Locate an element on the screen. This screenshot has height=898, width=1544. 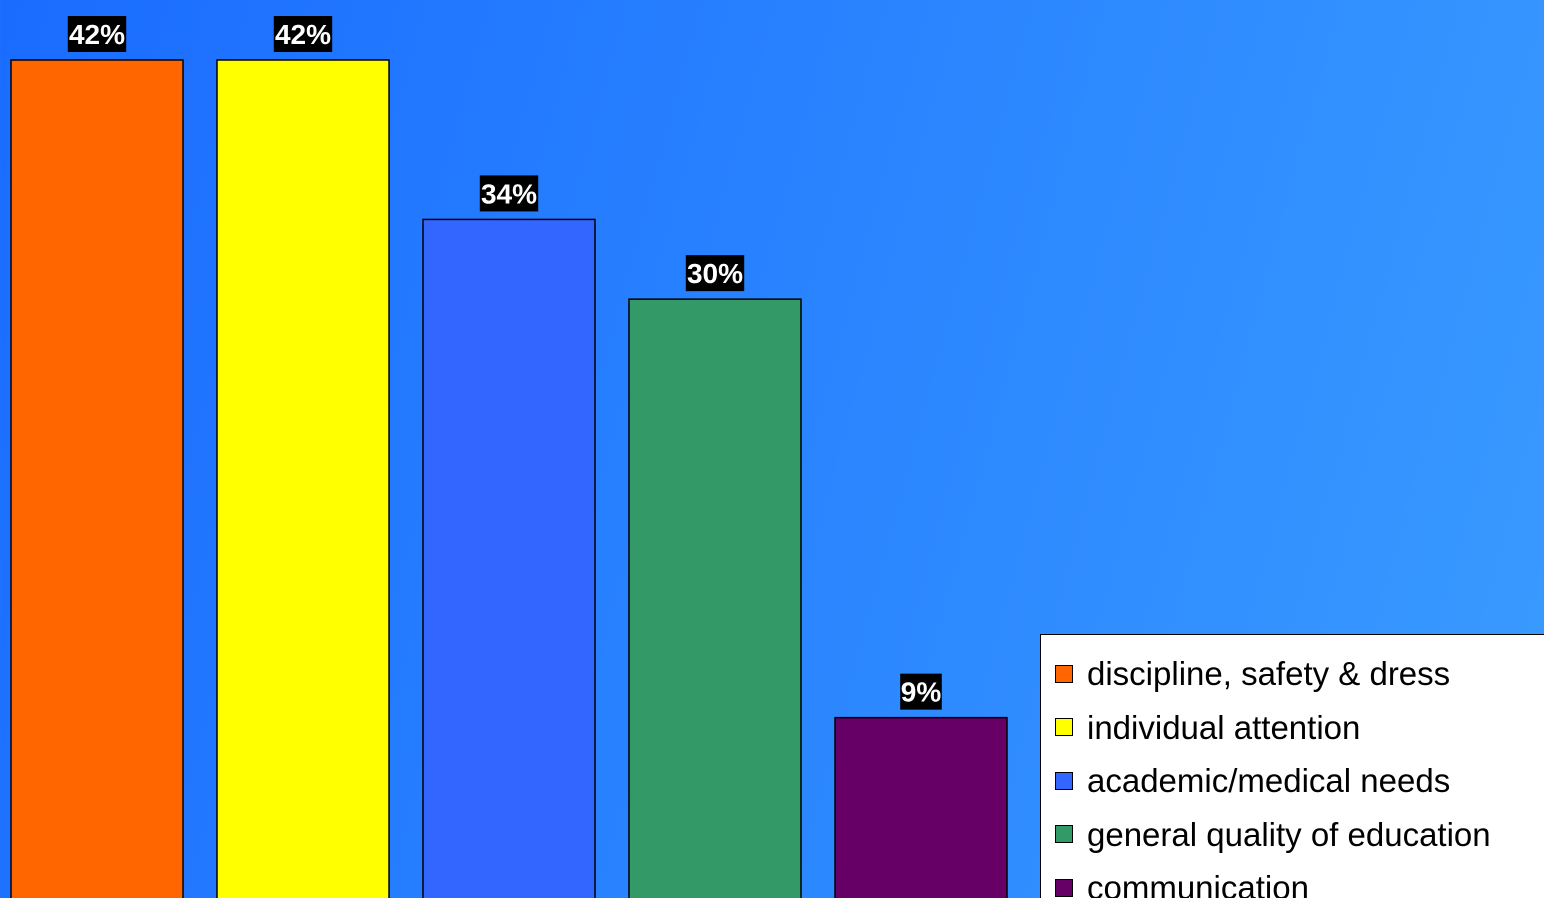
legend-swatch-academic-medical is located at coordinates (1064, 780).